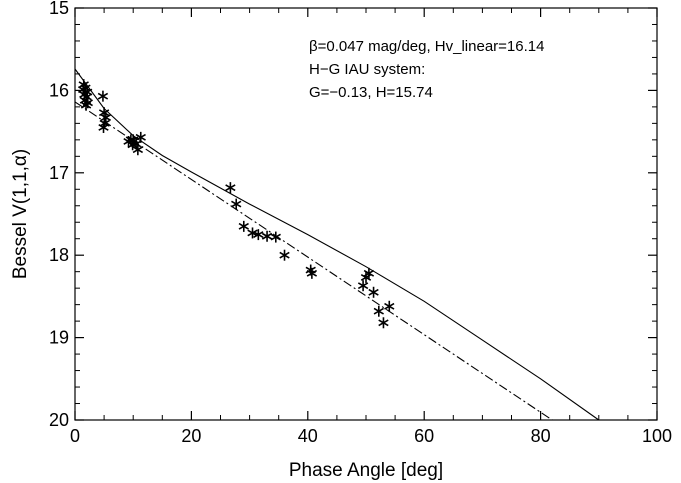 The image size is (681, 483). I want to click on x-tick-label: 60, so click(424, 436).